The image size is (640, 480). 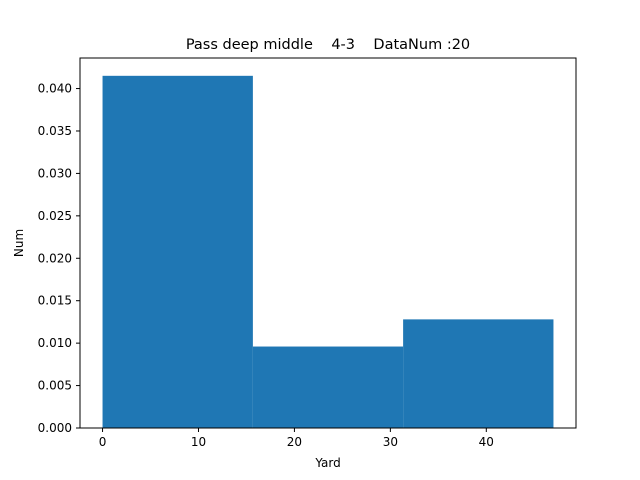 I want to click on x-tick-label: 20, so click(x=294, y=442).